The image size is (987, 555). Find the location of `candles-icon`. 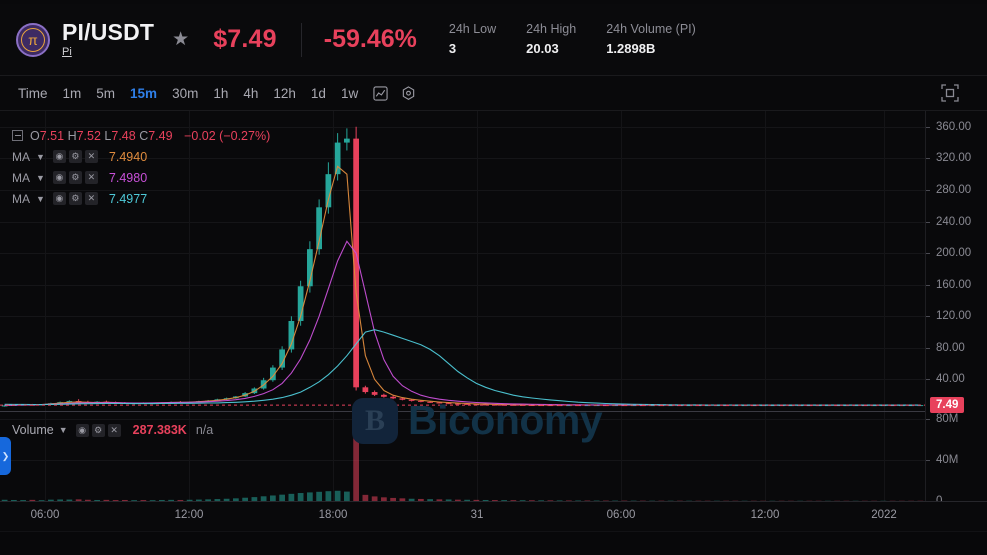

candles-icon is located at coordinates (380, 93).